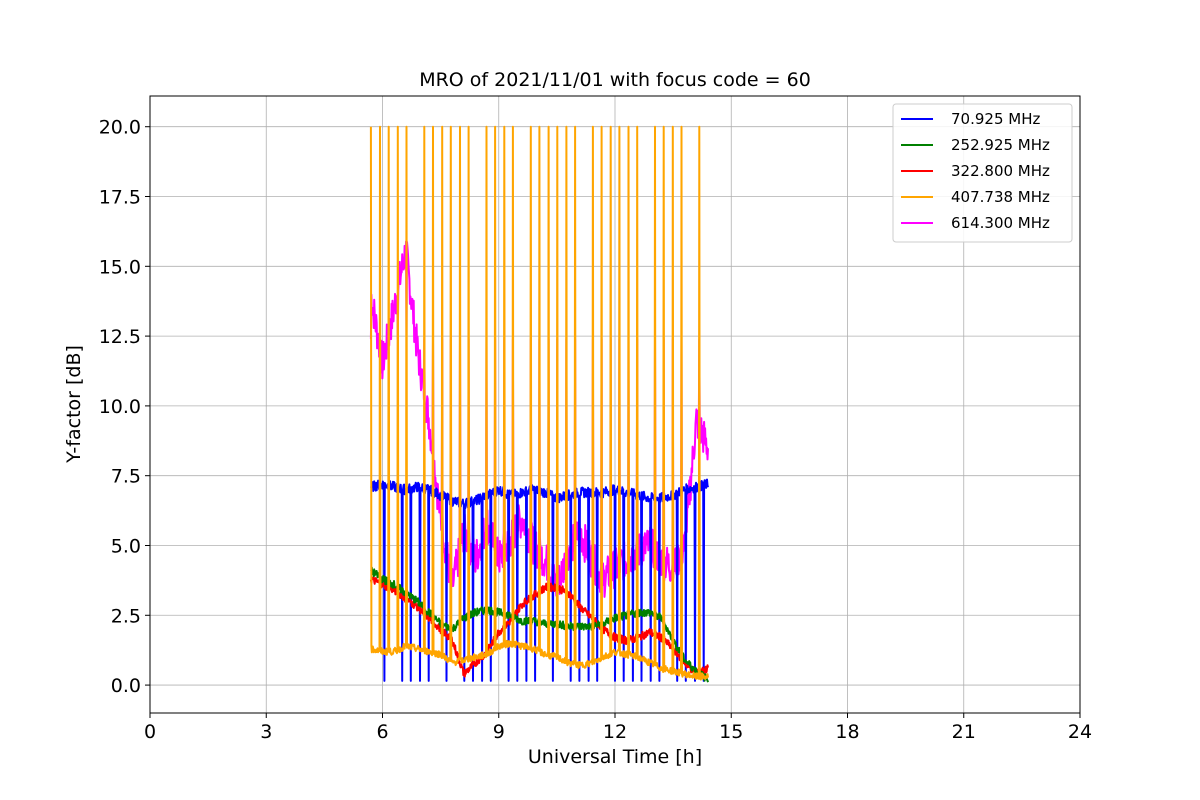  I want to click on y-tick-label: 7.5, so click(126, 477).